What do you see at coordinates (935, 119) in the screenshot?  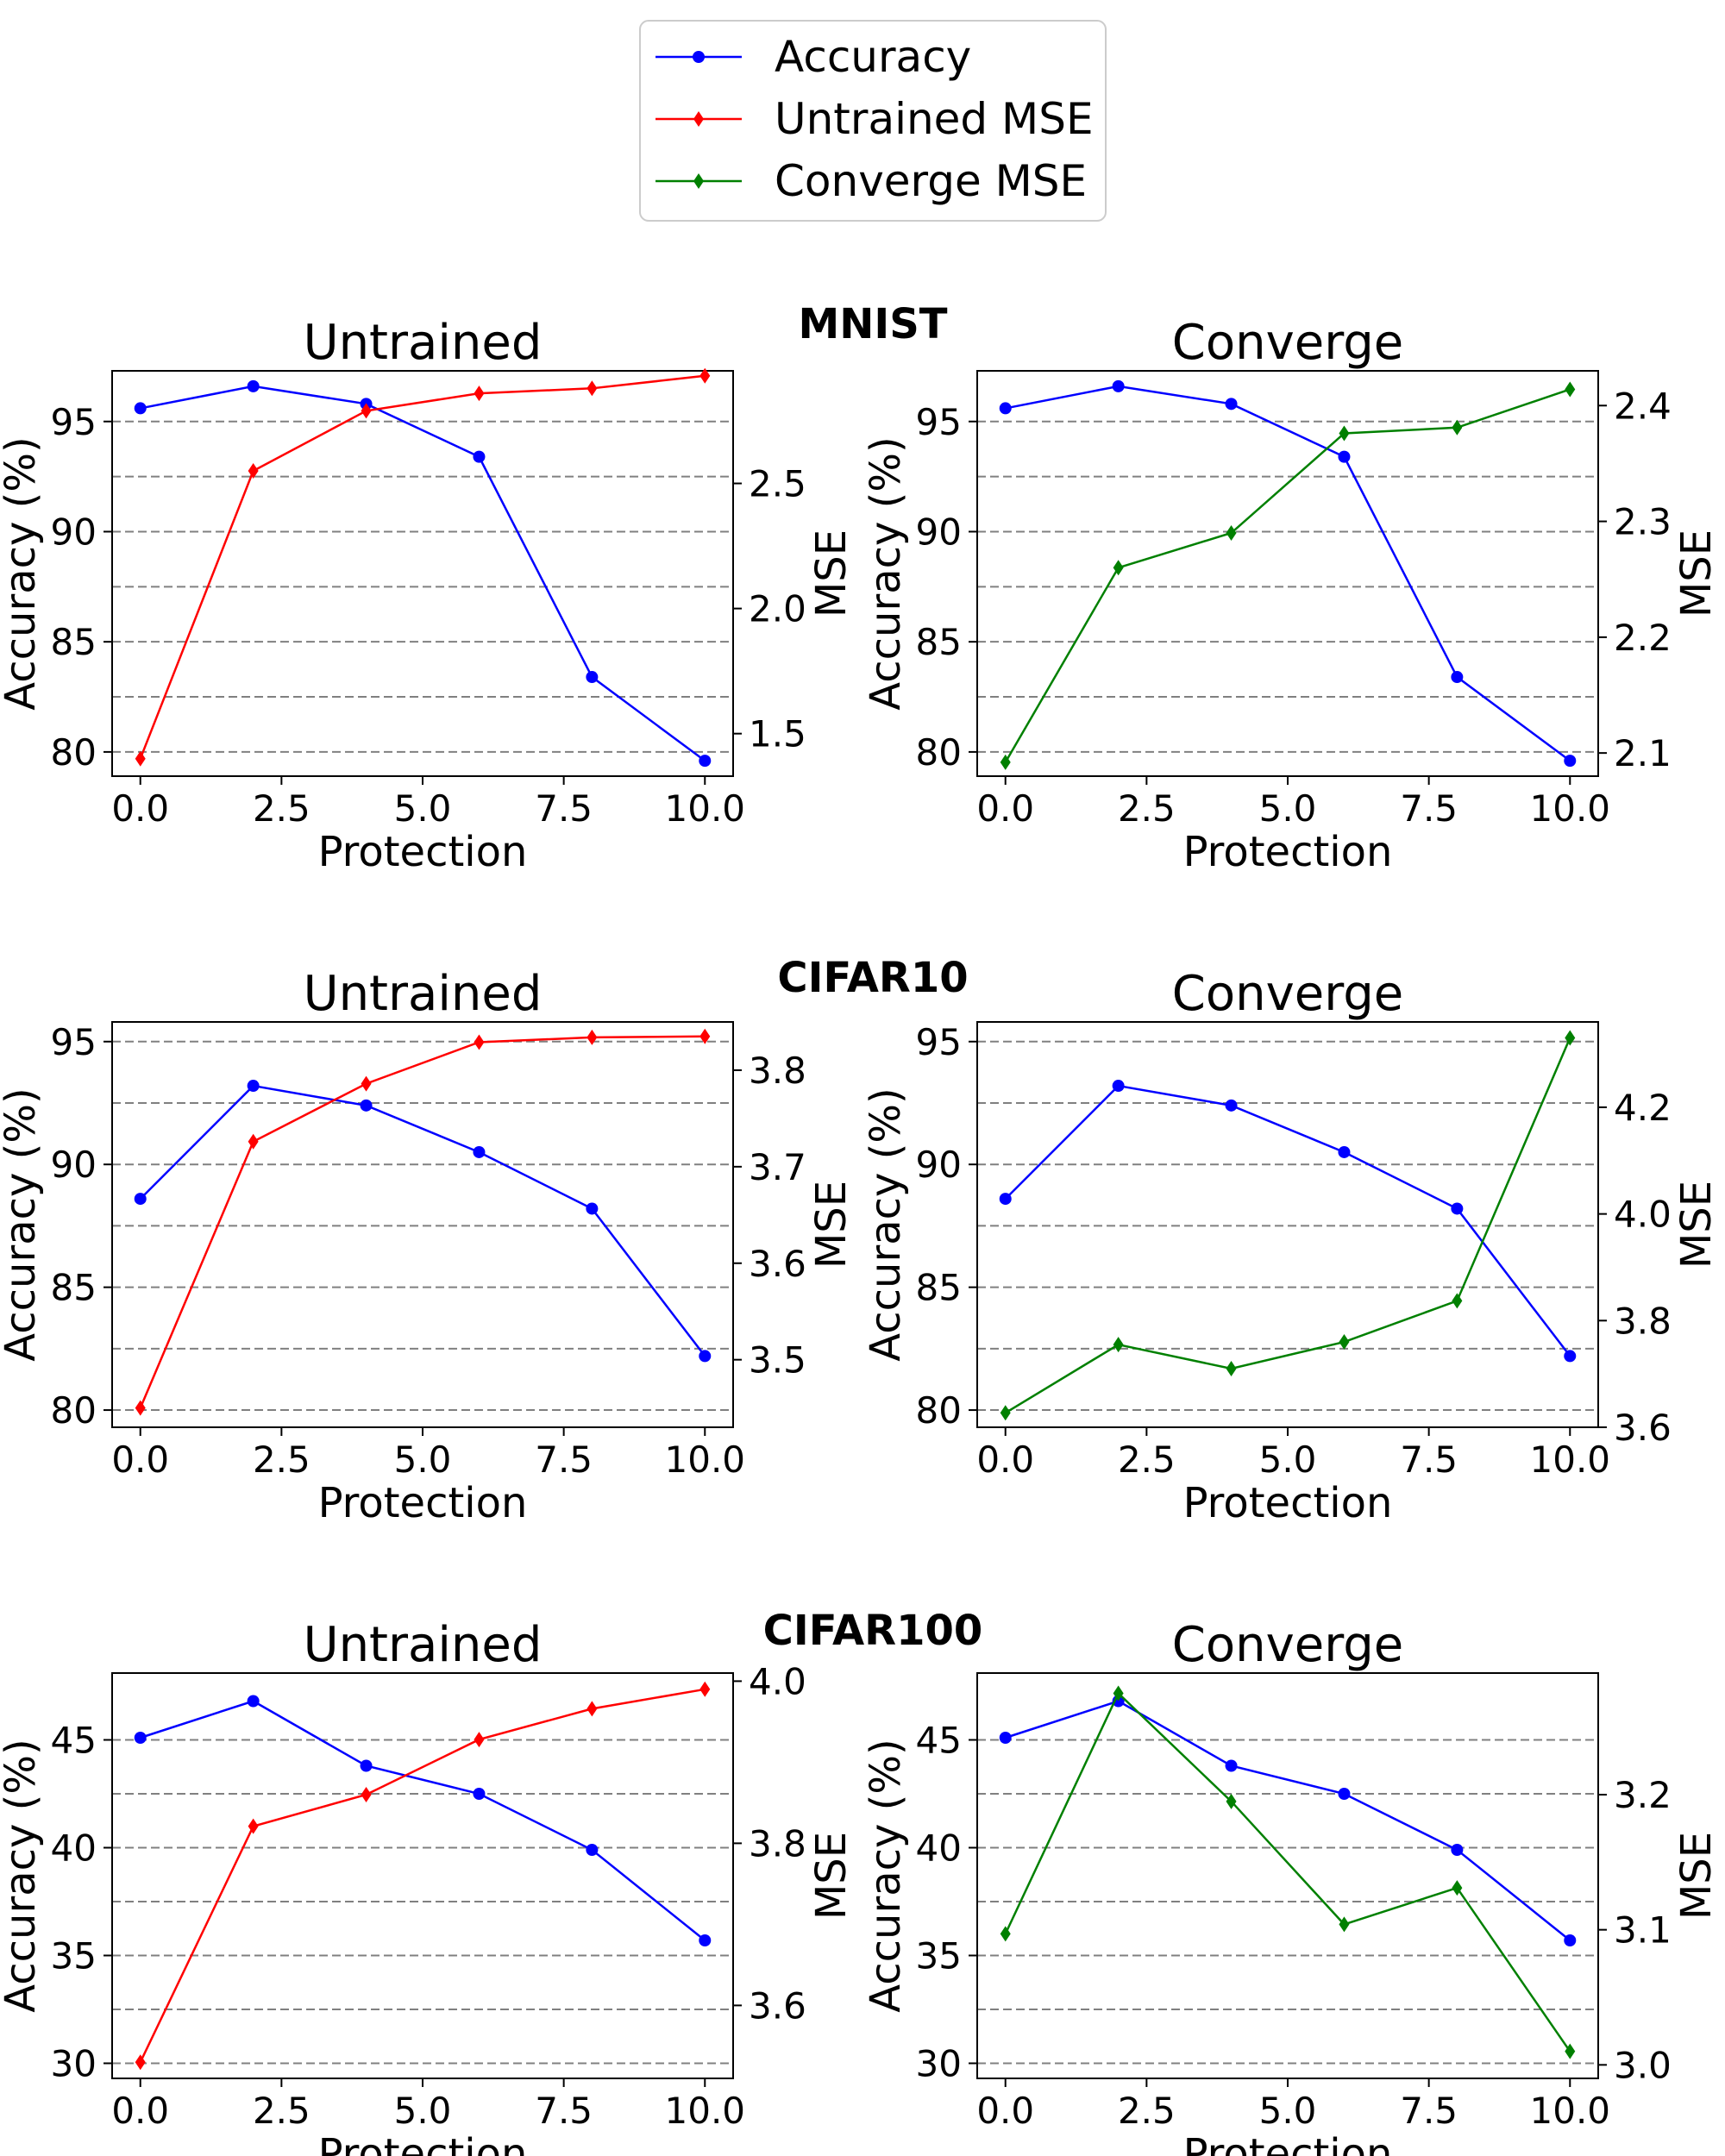 I see `legend-label: Untrained MSE` at bounding box center [935, 119].